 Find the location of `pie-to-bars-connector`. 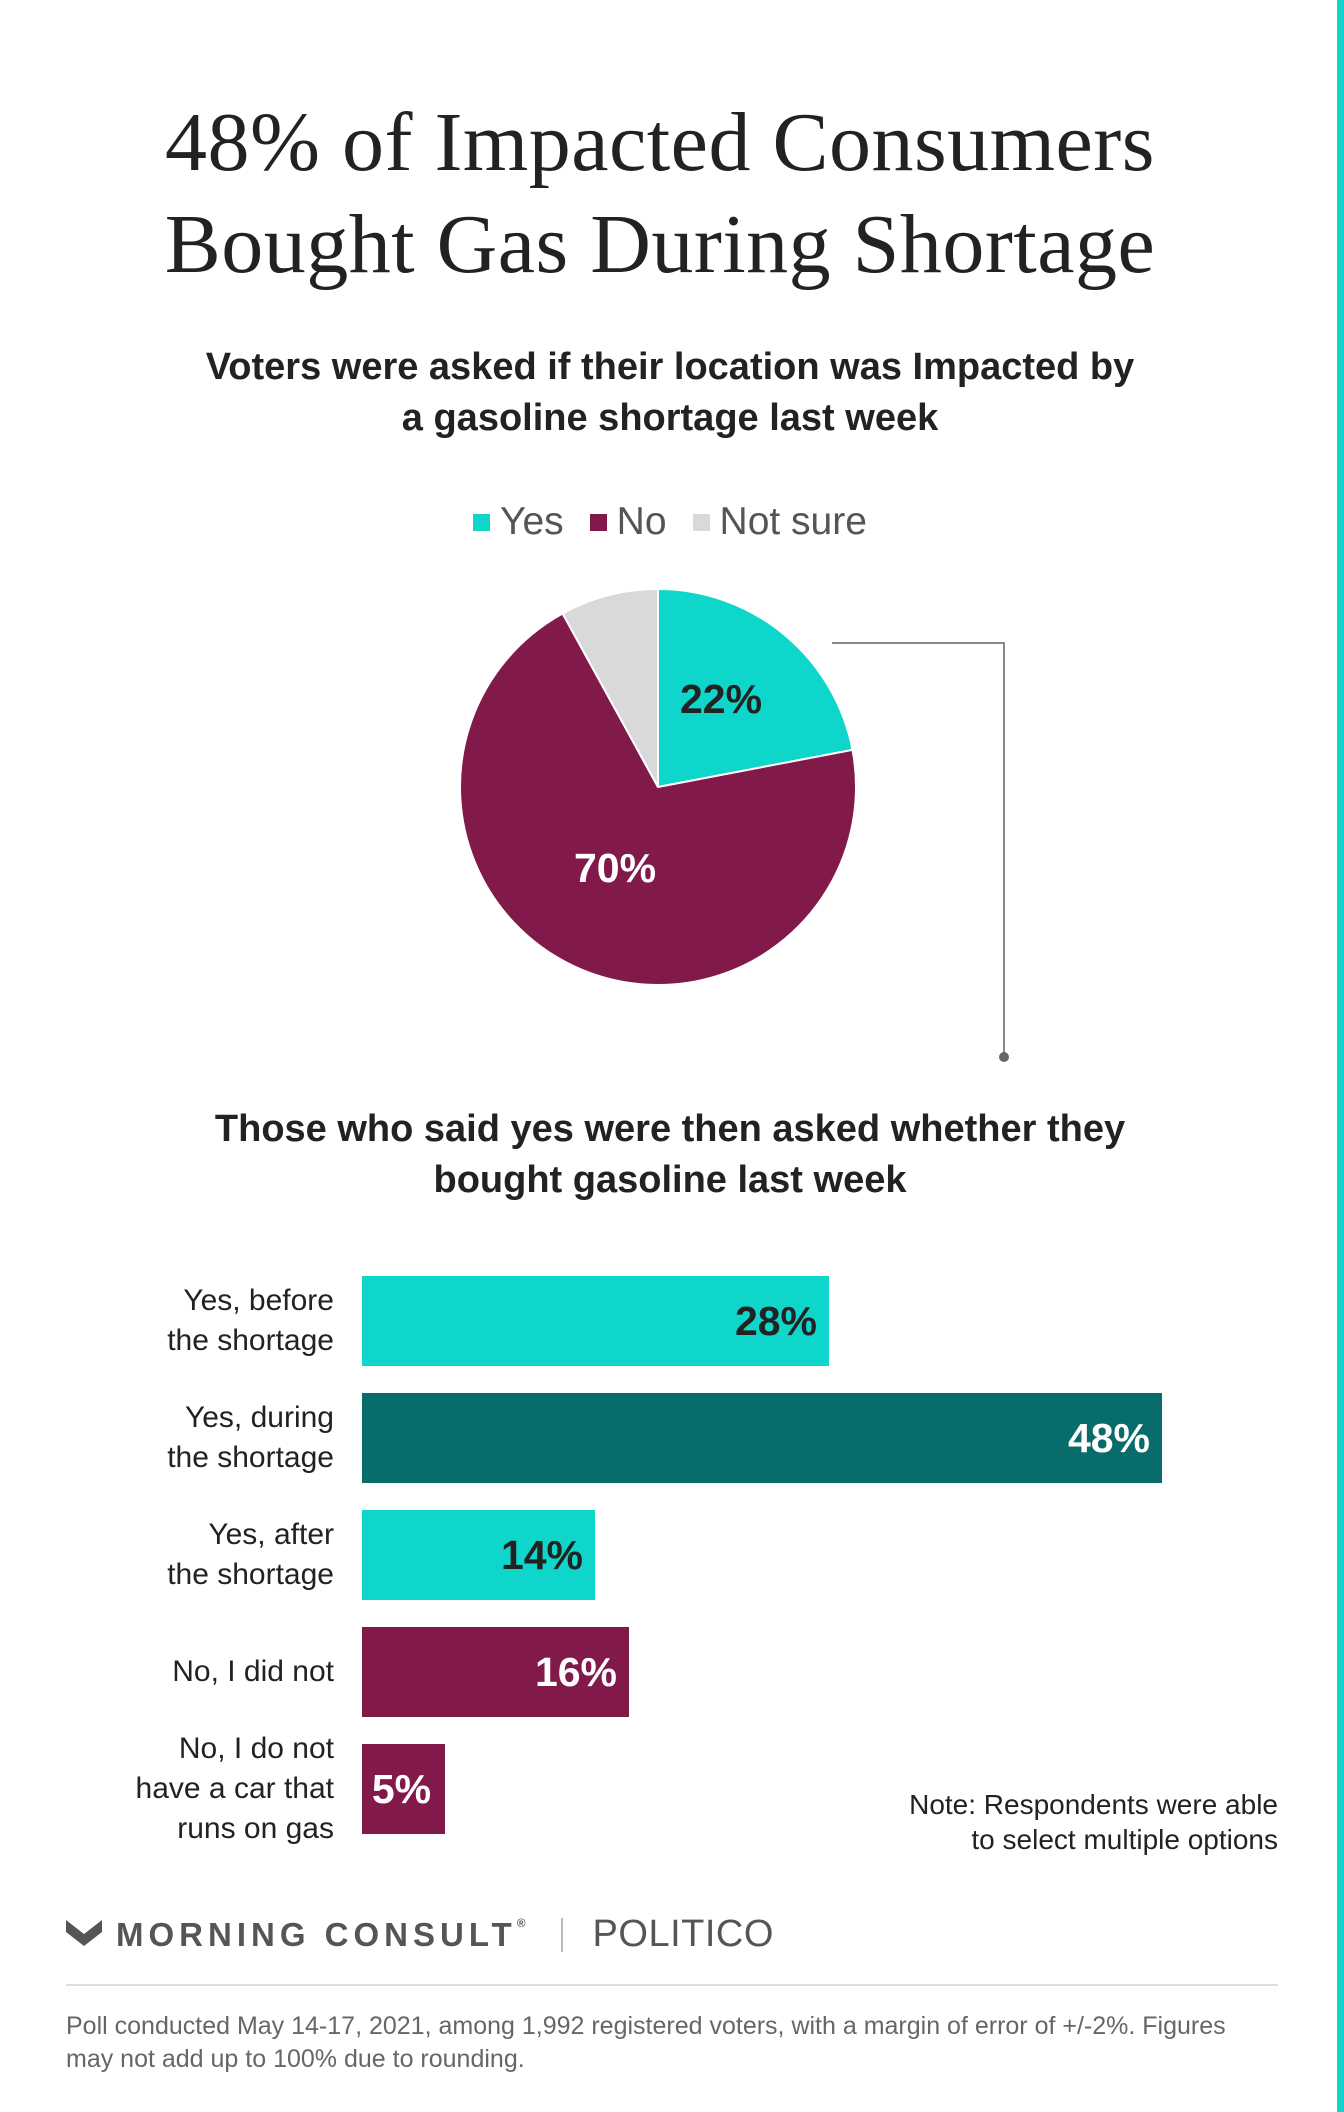

pie-to-bars-connector is located at coordinates (918, 848).